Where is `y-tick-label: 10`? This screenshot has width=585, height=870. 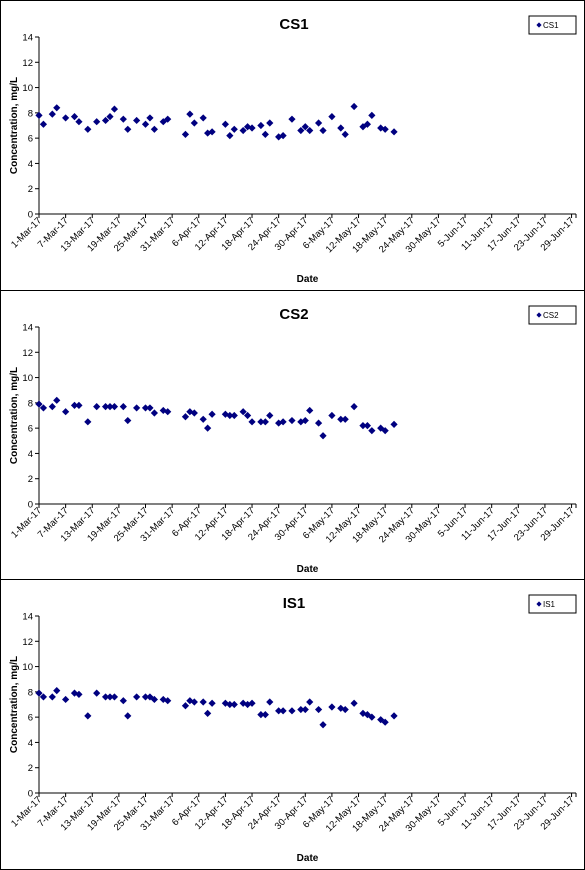
y-tick-label: 10 is located at coordinates (27, 378).